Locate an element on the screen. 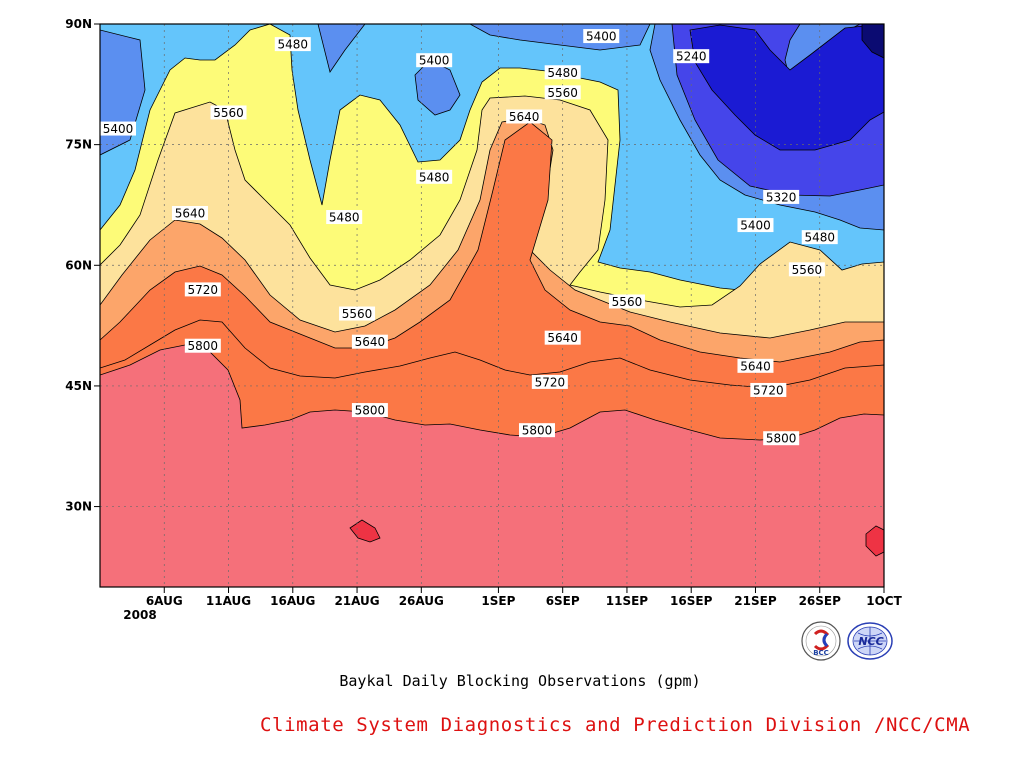 The height and width of the screenshot is (768, 1024). y-axis: 30N 45N 60N 75N 90N is located at coordinates (82, 265).